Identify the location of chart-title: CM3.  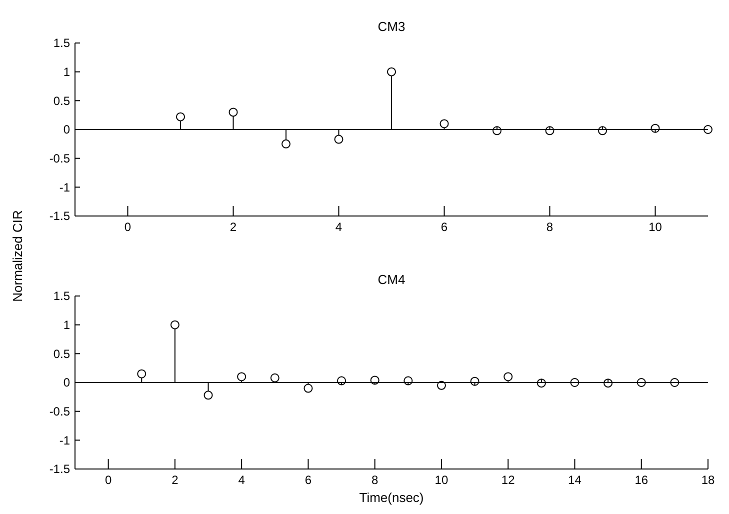
(392, 26).